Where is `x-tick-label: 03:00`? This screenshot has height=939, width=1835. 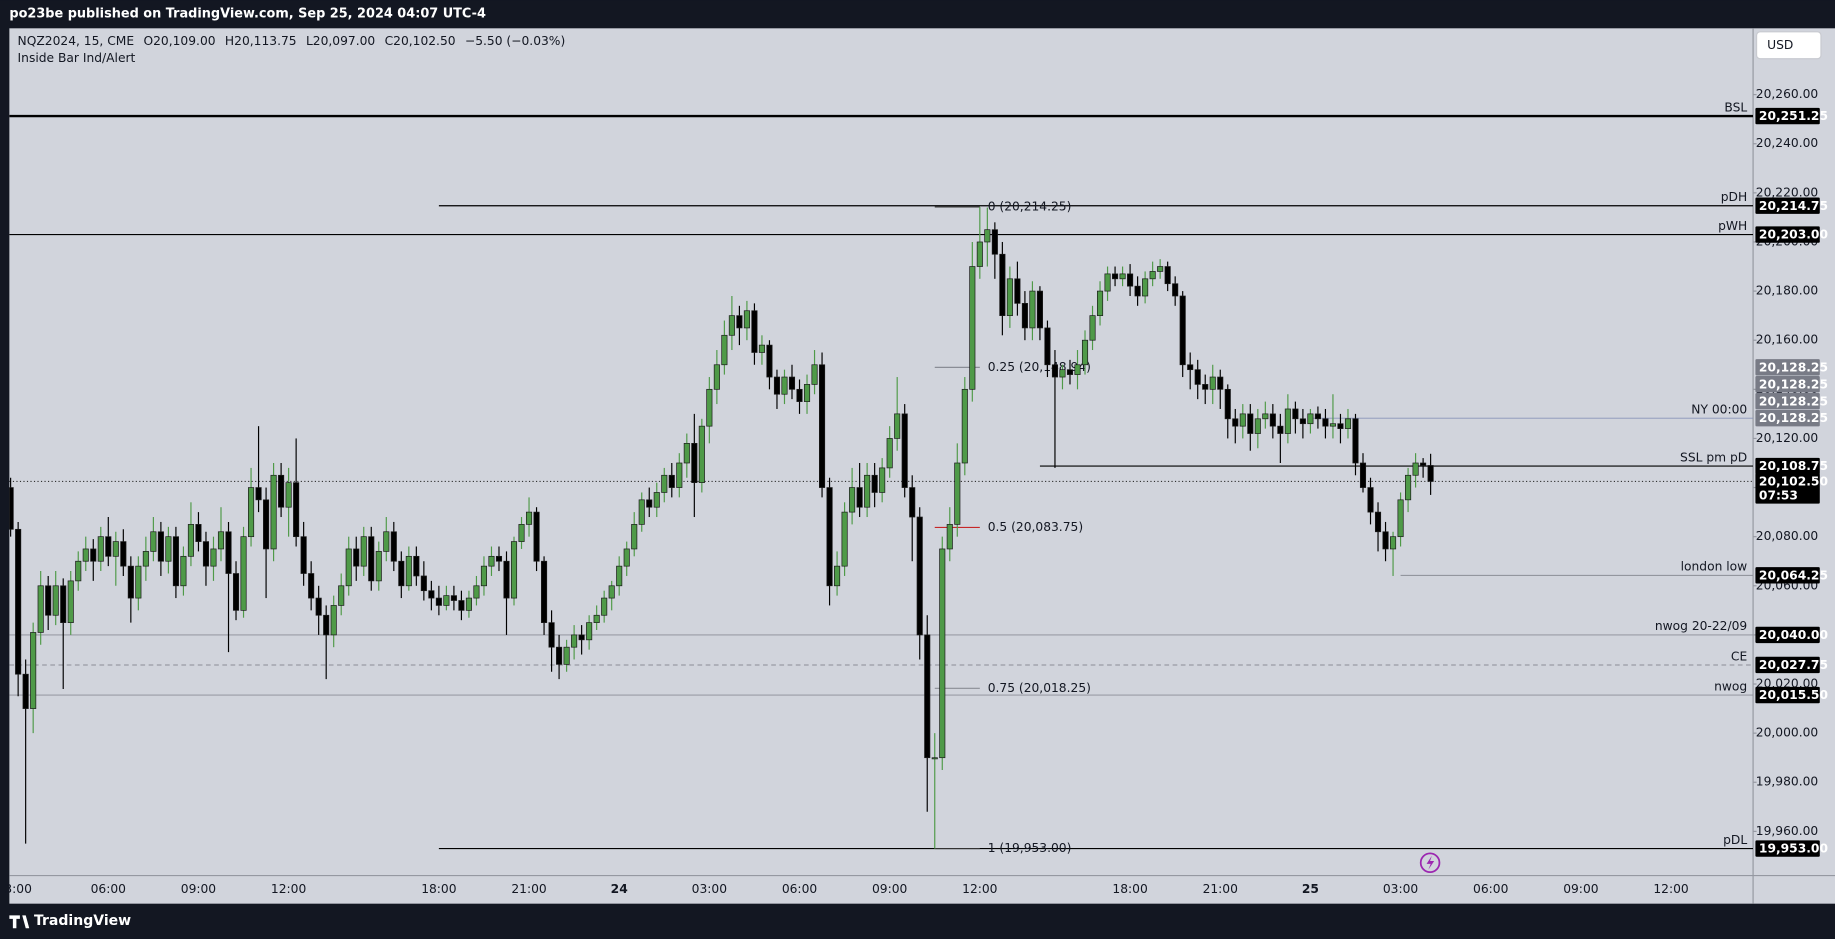 x-tick-label: 03:00 is located at coordinates (709, 889).